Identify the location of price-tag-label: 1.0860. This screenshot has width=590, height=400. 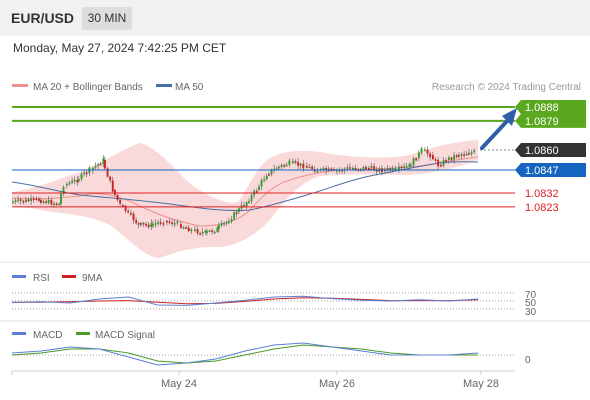
(542, 151).